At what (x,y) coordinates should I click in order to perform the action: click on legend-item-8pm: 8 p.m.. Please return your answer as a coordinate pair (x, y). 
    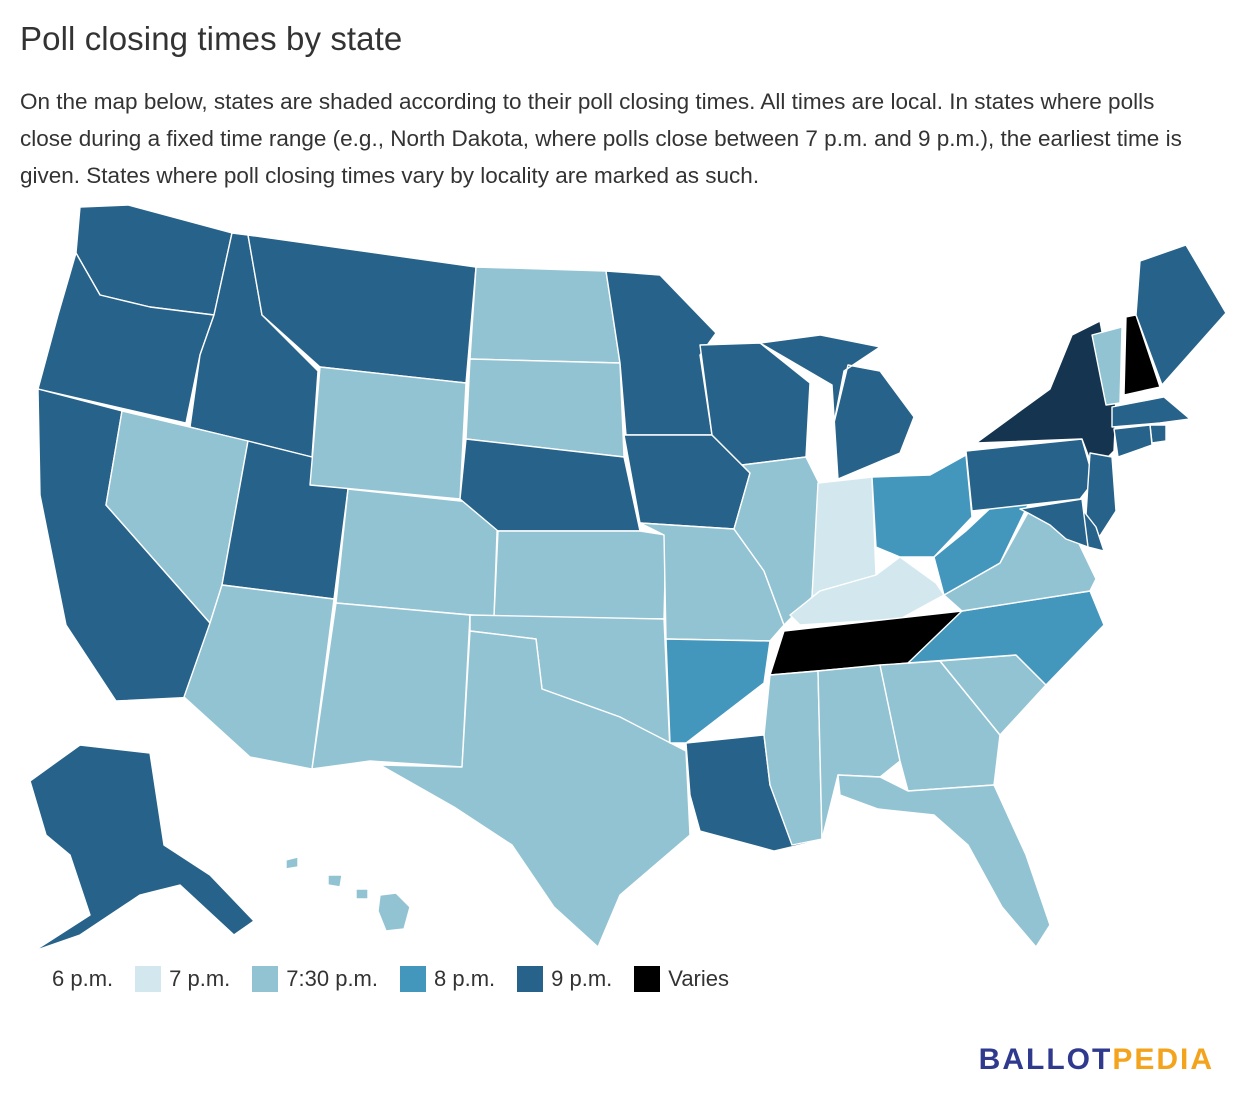
    Looking at the image, I should click on (447, 979).